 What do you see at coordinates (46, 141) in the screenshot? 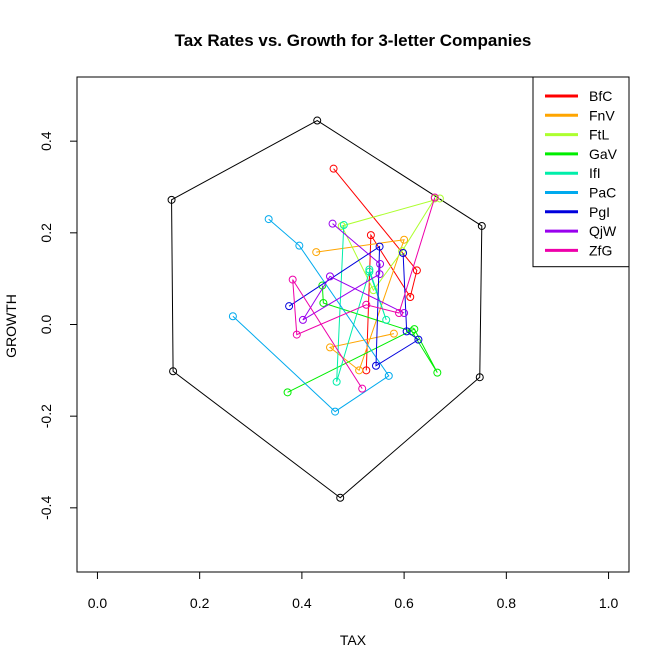
I see `y-tick-label: 0.4` at bounding box center [46, 141].